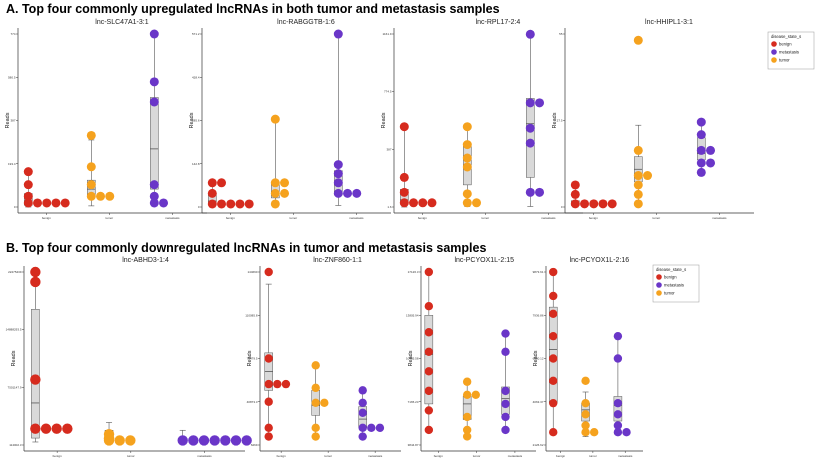 The height and width of the screenshot is (462, 826). Describe the element at coordinates (784, 60) in the screenshot. I see `legend-a-label-tumor: tumor` at that location.